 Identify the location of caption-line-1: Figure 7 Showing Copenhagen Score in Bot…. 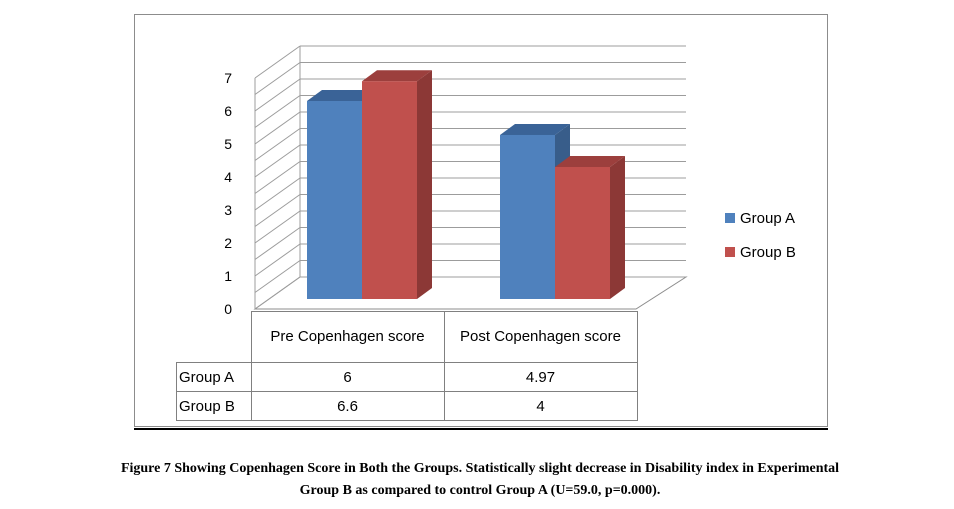
(480, 468).